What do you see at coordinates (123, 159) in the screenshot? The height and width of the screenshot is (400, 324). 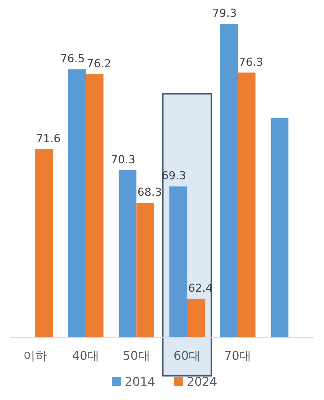 I see `data-label: 70.3` at bounding box center [123, 159].